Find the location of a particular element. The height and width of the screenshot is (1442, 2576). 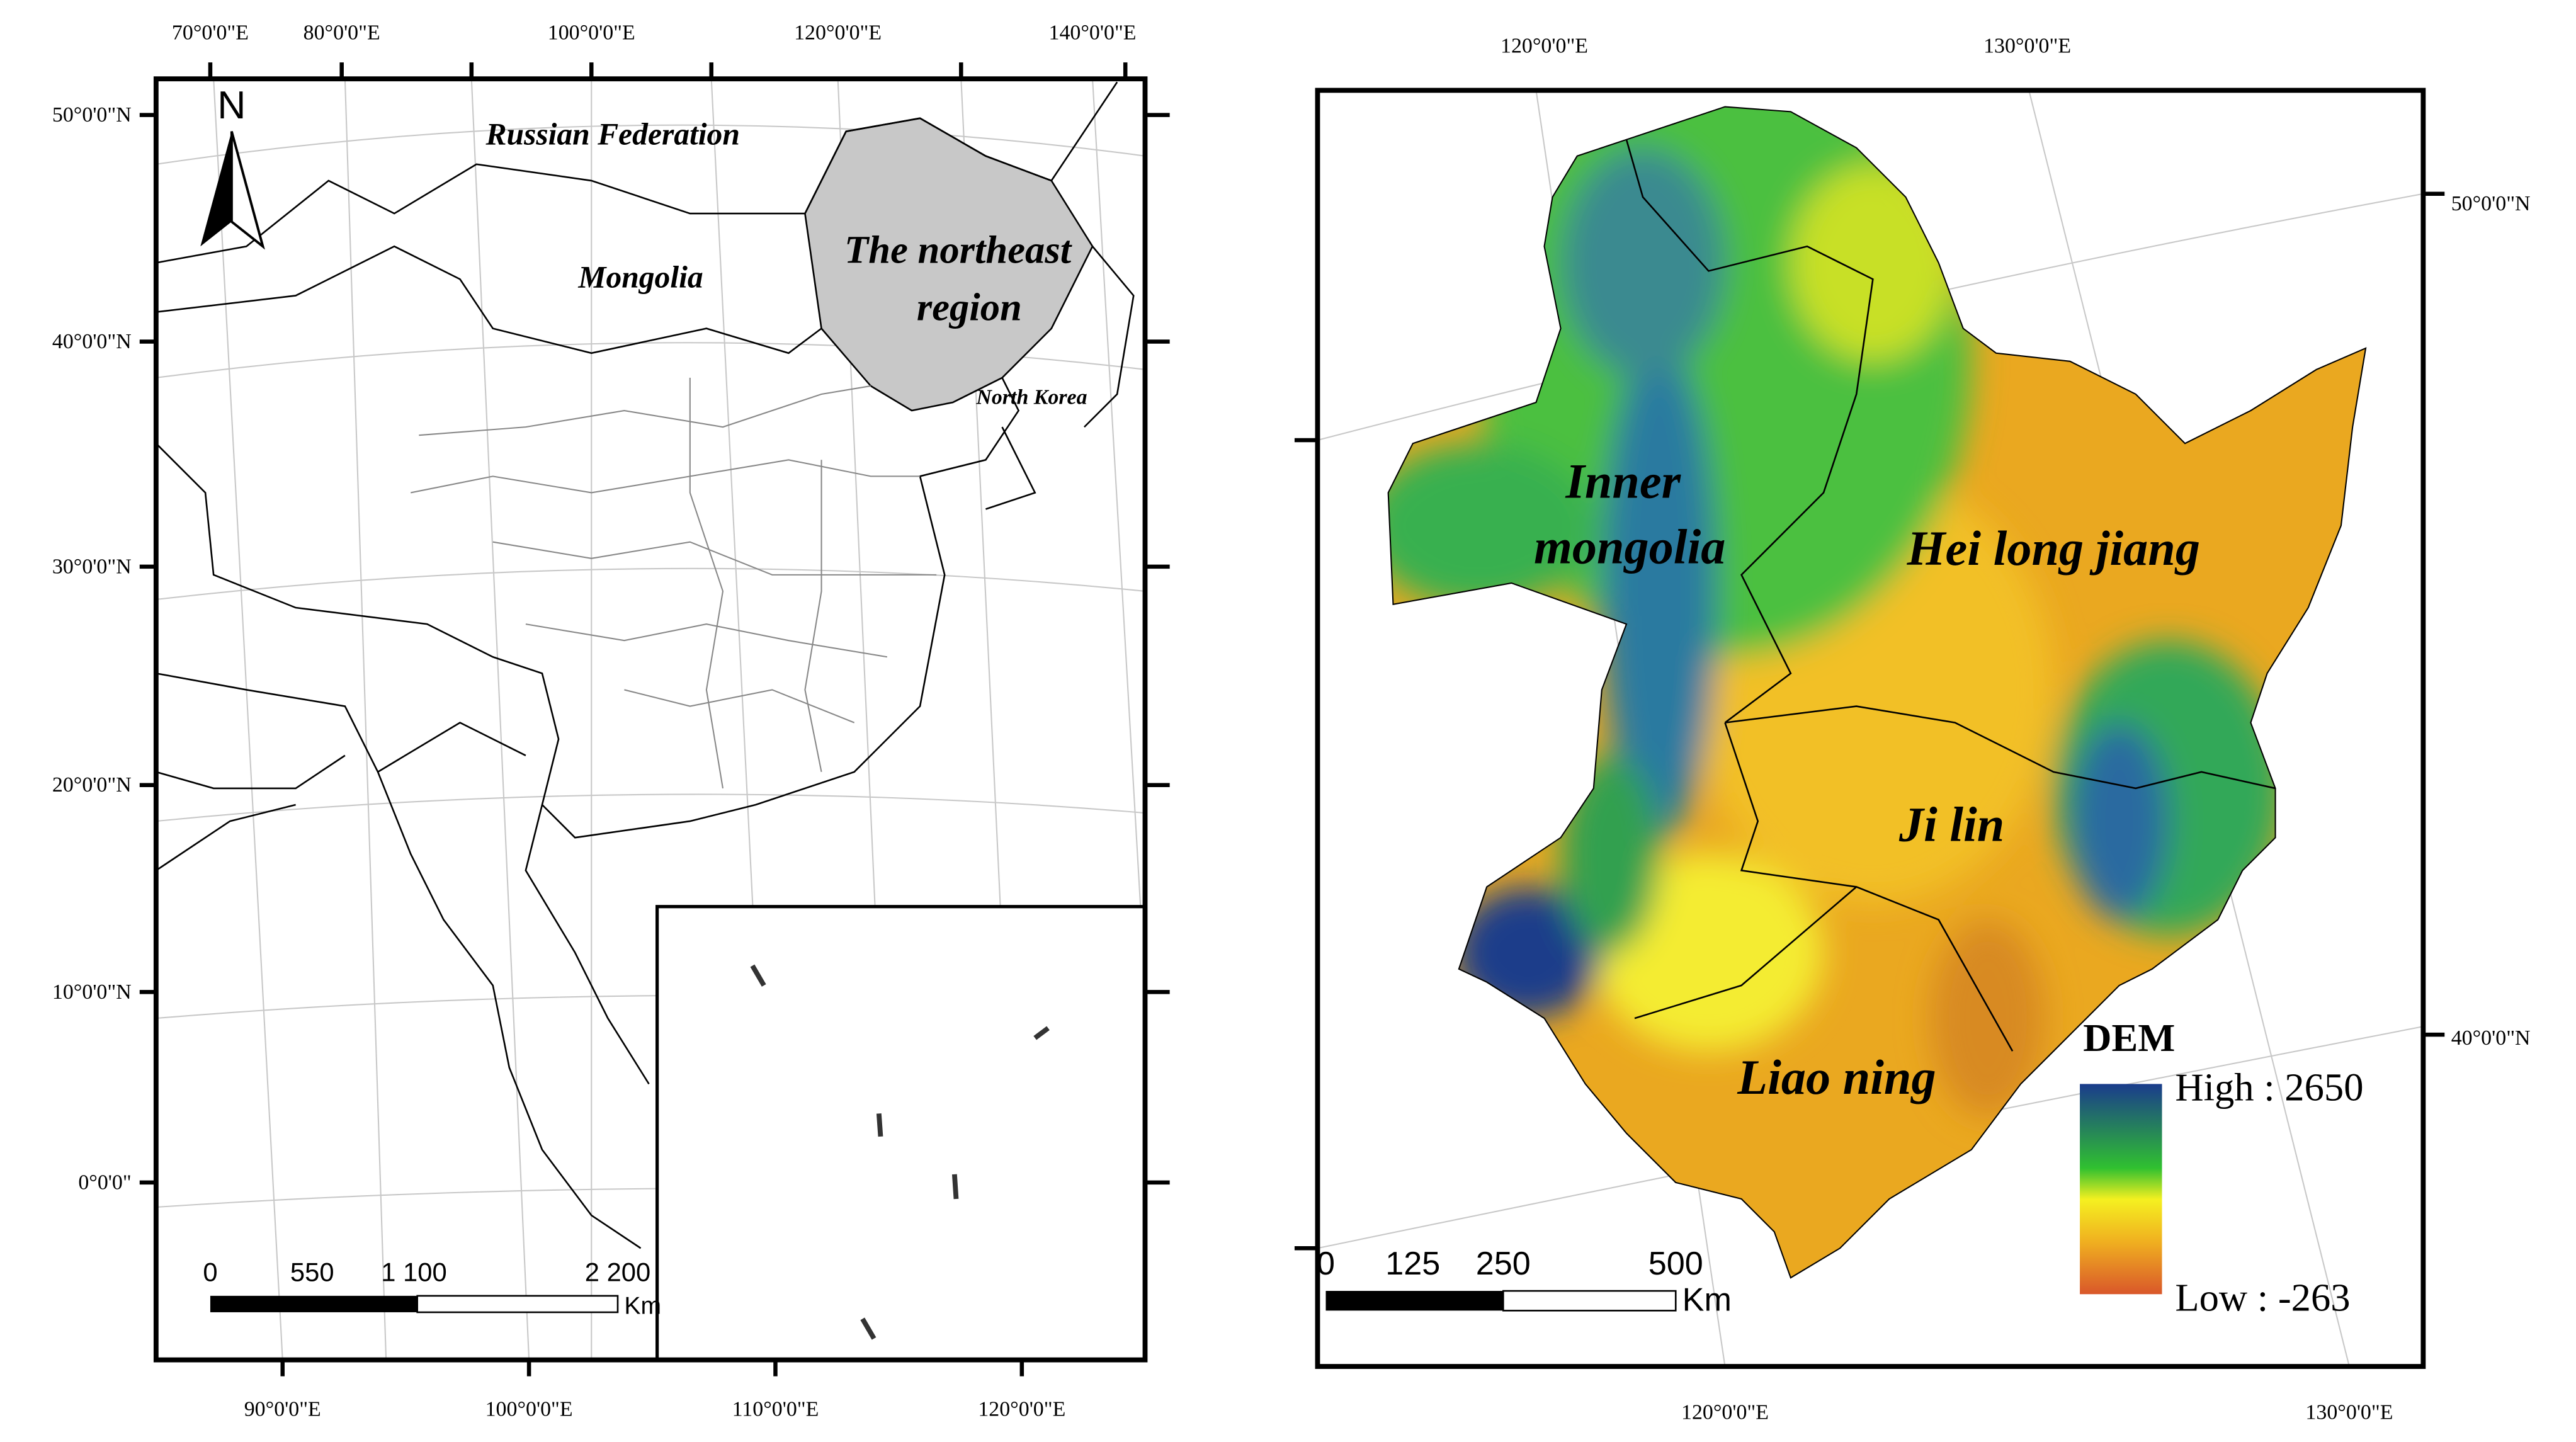

lon-label: 80°0'0"E is located at coordinates (342, 33).